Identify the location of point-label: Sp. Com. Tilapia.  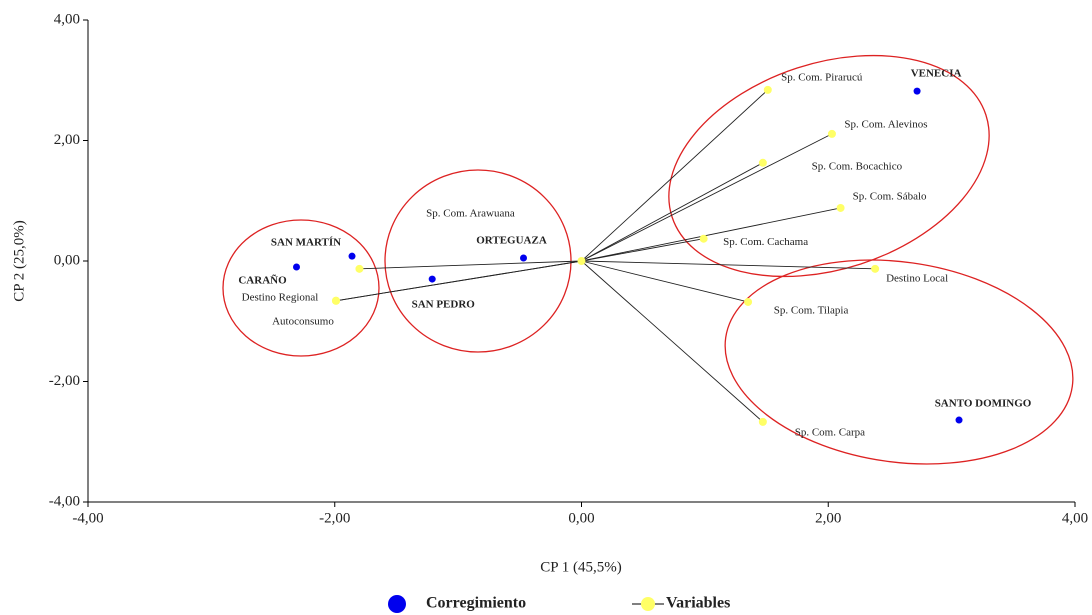
(811, 311).